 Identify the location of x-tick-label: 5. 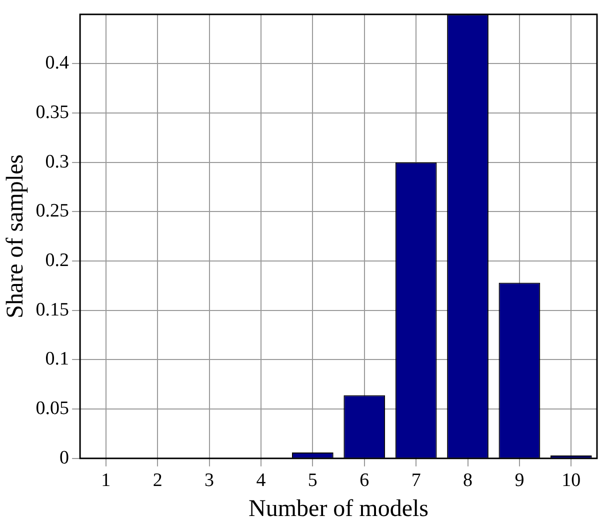
(313, 480).